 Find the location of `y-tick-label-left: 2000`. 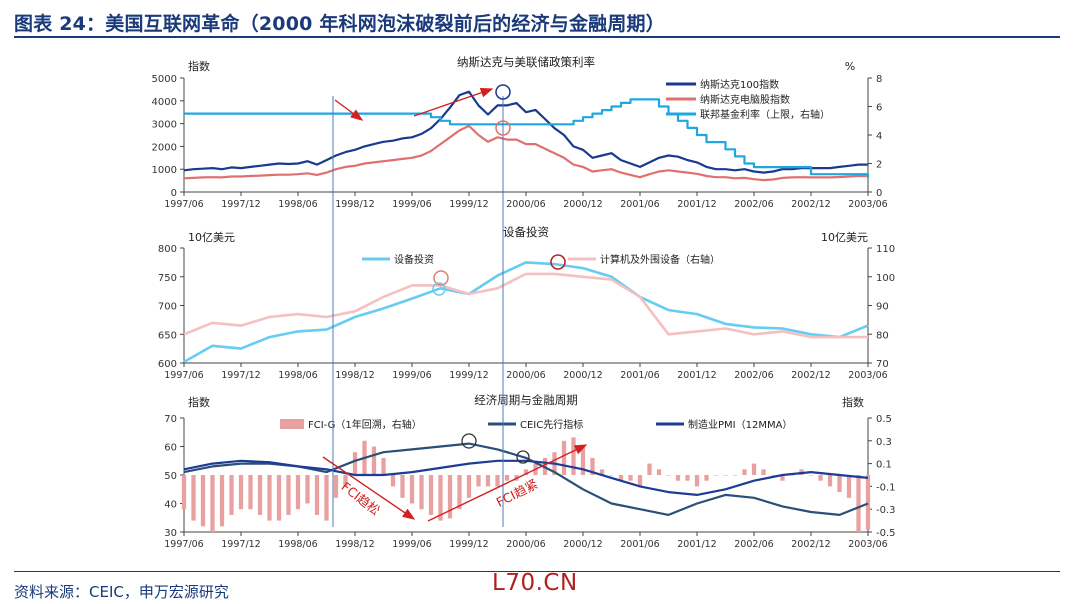

y-tick-label-left: 2000 is located at coordinates (164, 147).